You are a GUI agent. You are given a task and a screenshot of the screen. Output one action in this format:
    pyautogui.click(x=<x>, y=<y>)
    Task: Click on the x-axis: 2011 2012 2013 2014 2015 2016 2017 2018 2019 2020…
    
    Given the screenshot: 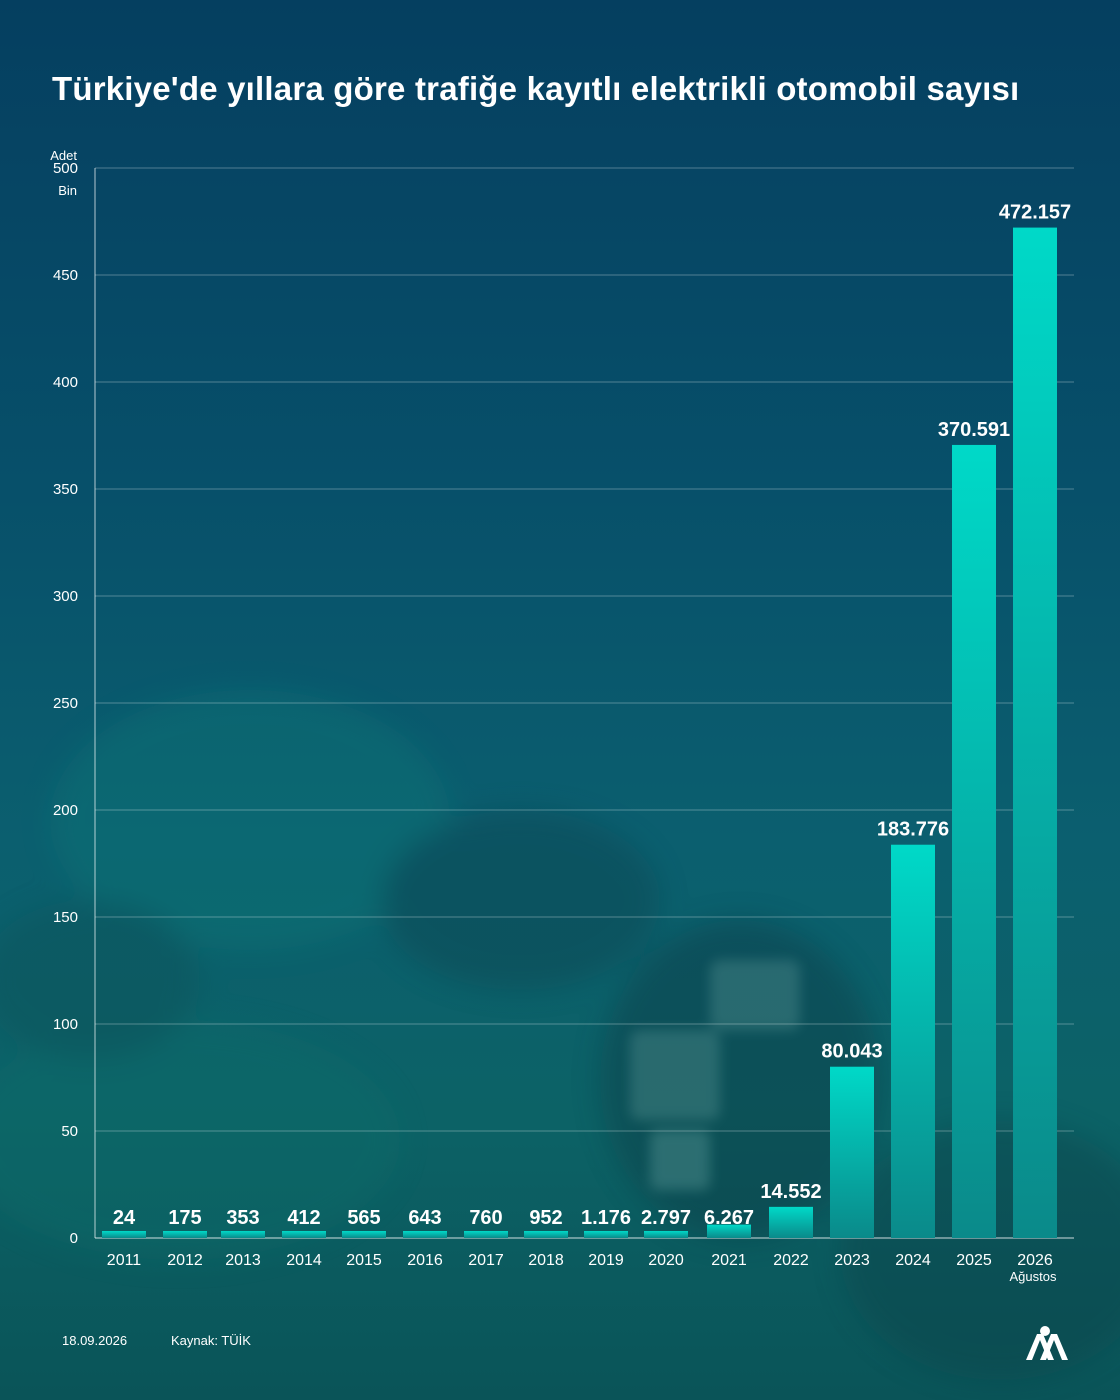 What is the action you would take?
    pyautogui.click(x=582, y=1268)
    